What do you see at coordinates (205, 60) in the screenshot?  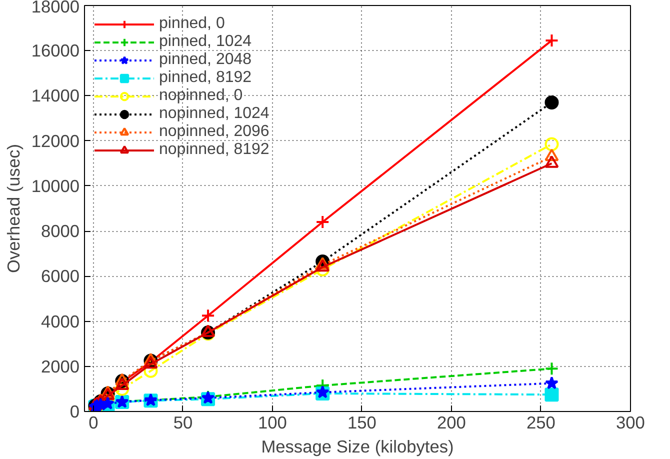 I see `legend-label: pinned, 2048` at bounding box center [205, 60].